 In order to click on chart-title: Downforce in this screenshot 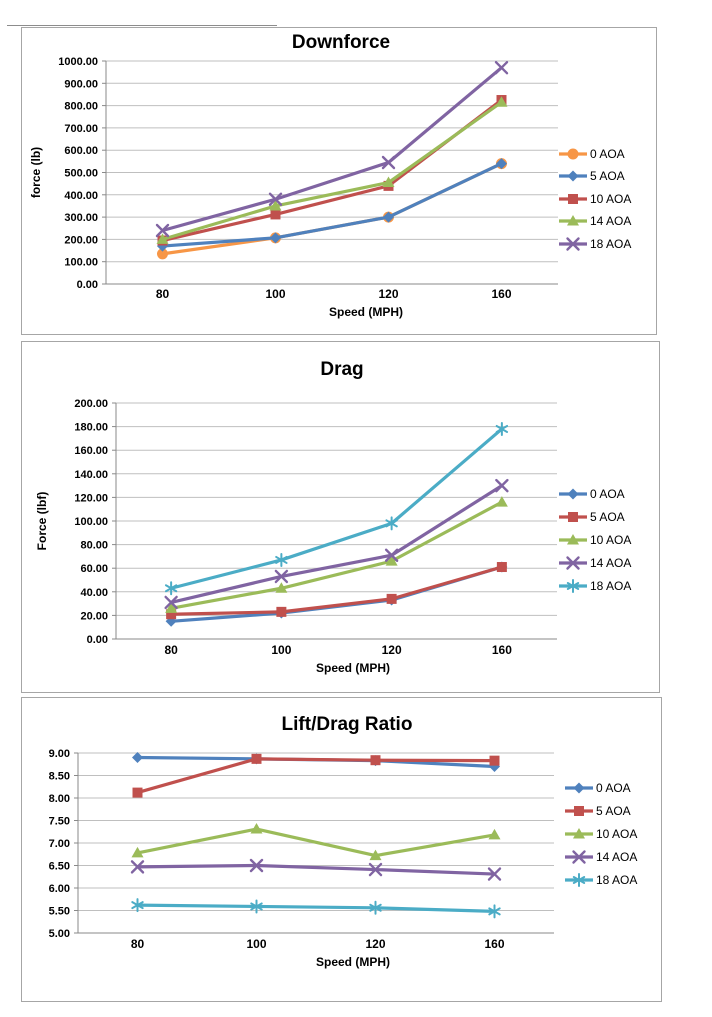, I will do `click(341, 42)`.